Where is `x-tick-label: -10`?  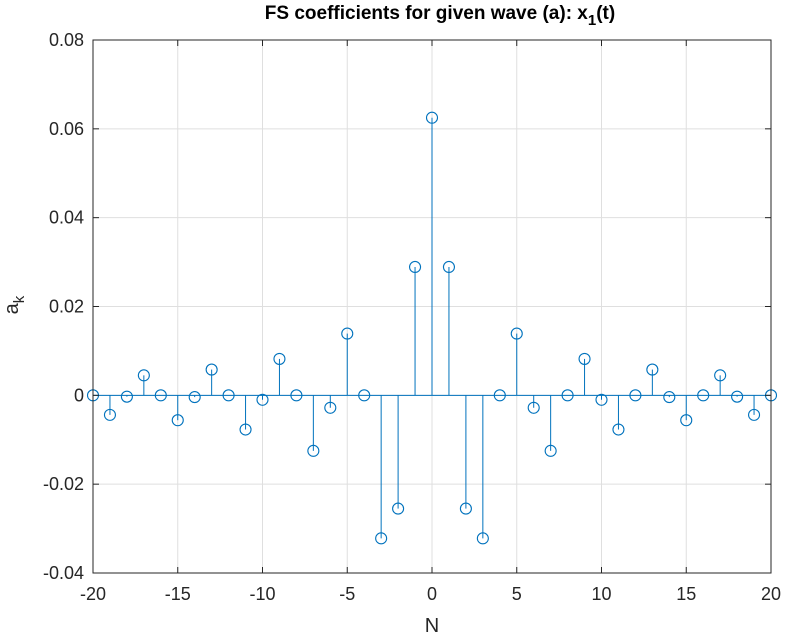
x-tick-label: -10 is located at coordinates (262, 594).